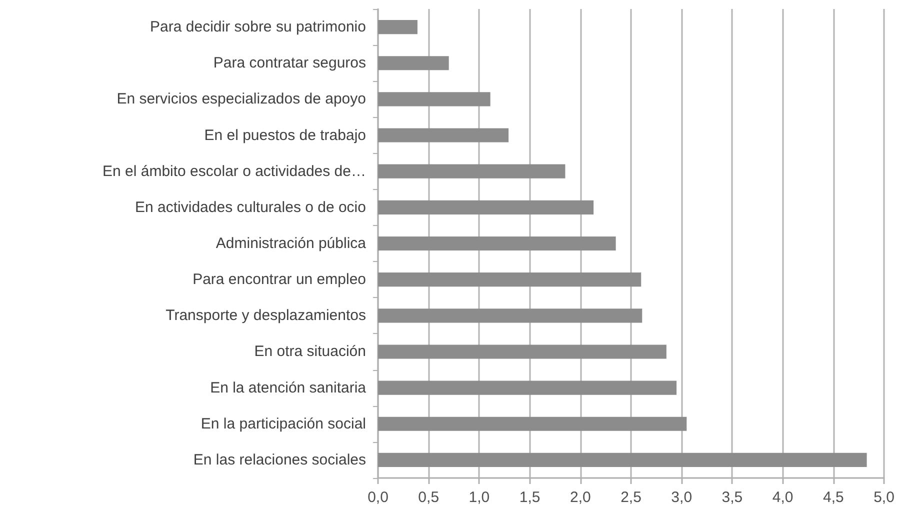 The height and width of the screenshot is (523, 902). Describe the element at coordinates (283, 423) in the screenshot. I see `y-tick-label: En la participación social` at that location.